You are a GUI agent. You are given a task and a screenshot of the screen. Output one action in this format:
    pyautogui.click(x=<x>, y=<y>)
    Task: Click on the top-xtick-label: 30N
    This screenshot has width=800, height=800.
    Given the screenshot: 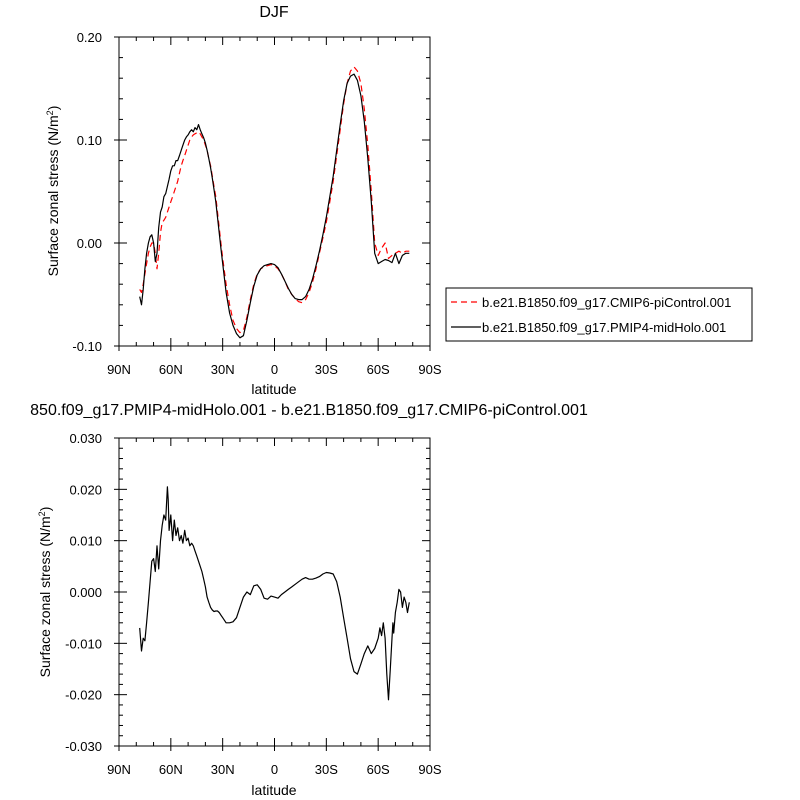 What is the action you would take?
    pyautogui.click(x=223, y=369)
    